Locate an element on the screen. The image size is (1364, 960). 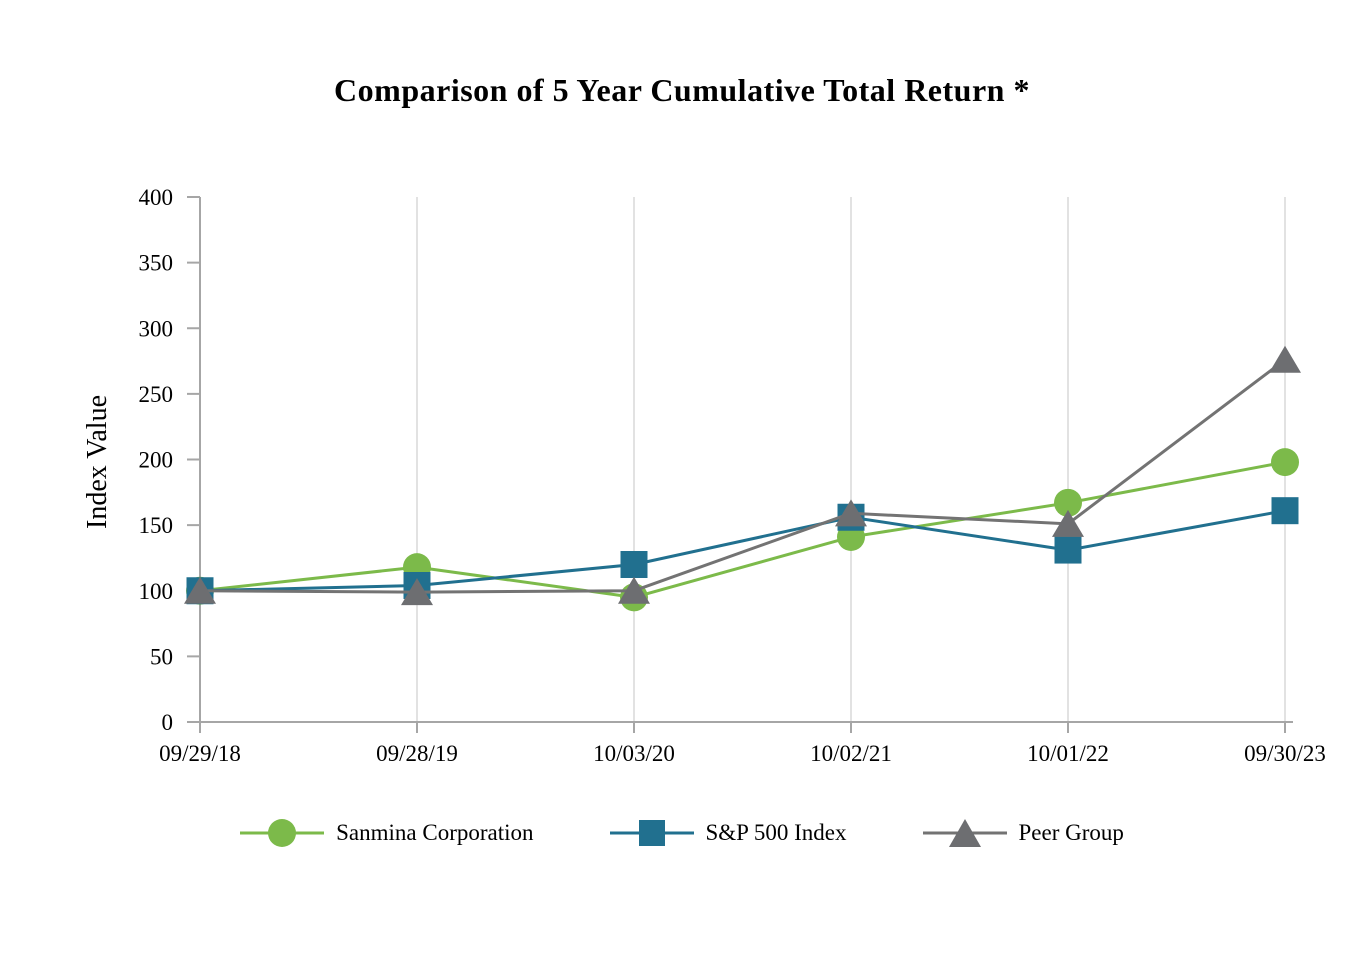
y-axis-tick-label: 200 is located at coordinates (156, 460).